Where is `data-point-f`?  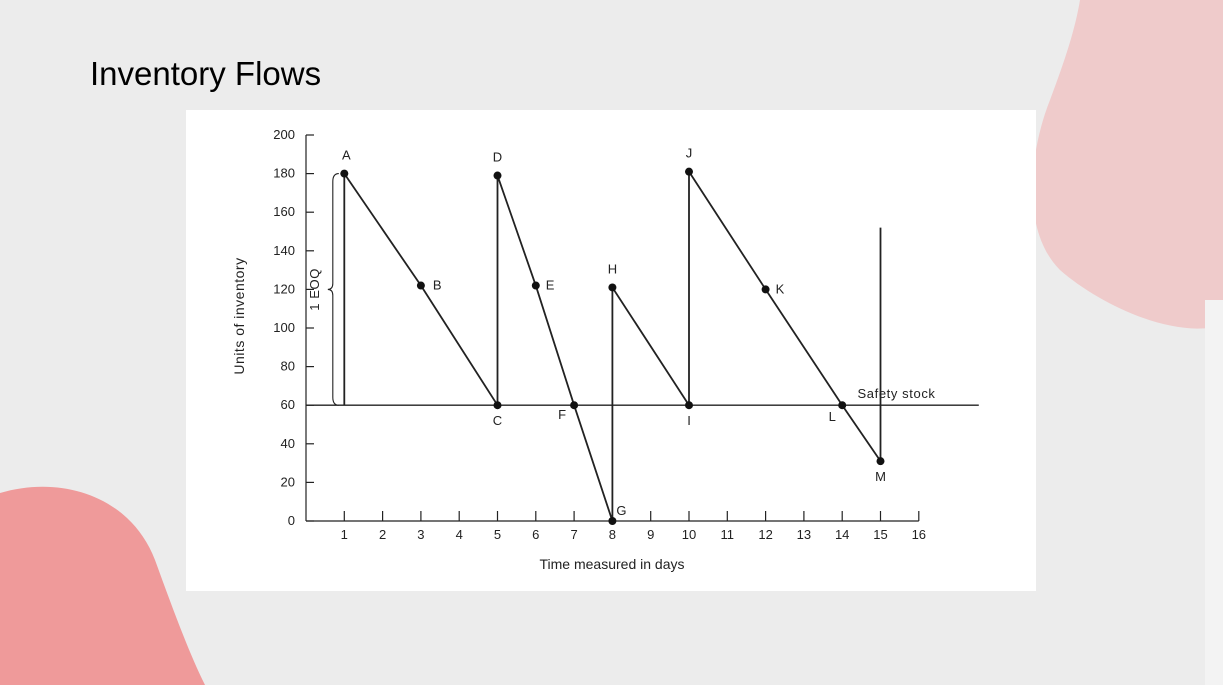
data-point-f is located at coordinates (574, 405).